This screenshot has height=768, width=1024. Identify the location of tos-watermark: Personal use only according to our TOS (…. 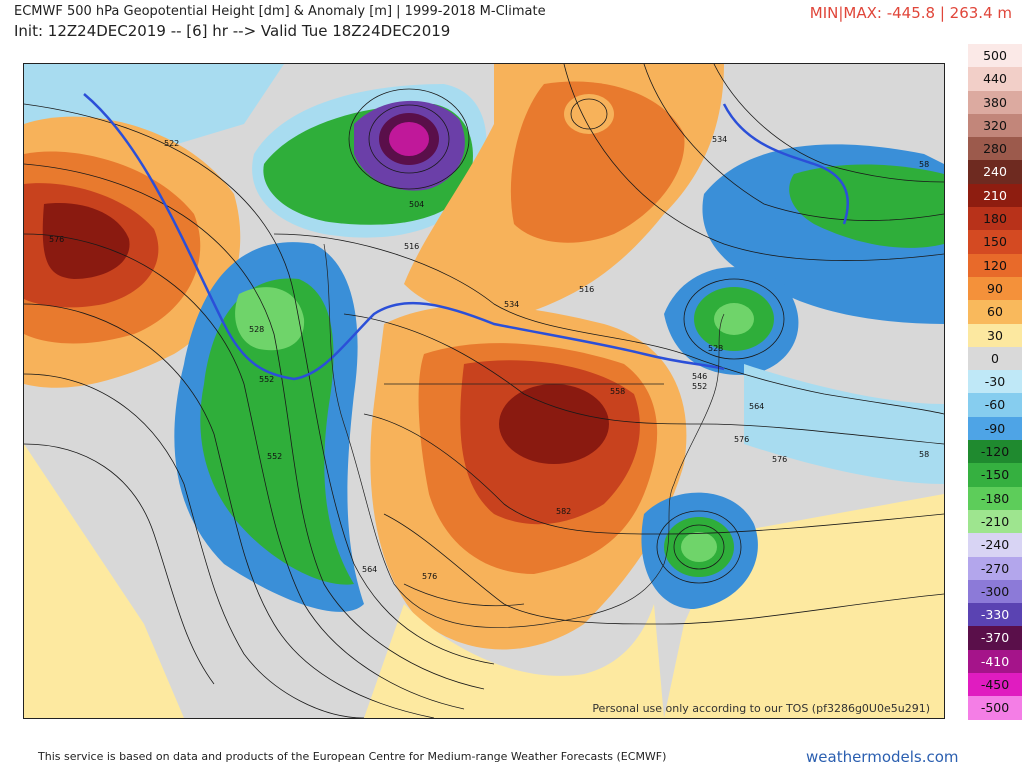
(761, 708).